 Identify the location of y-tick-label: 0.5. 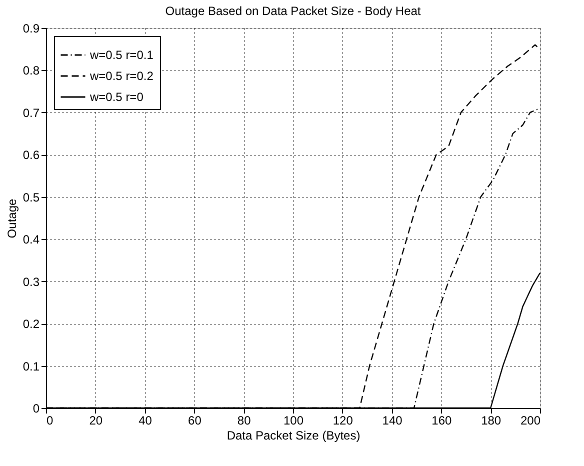
(31, 197).